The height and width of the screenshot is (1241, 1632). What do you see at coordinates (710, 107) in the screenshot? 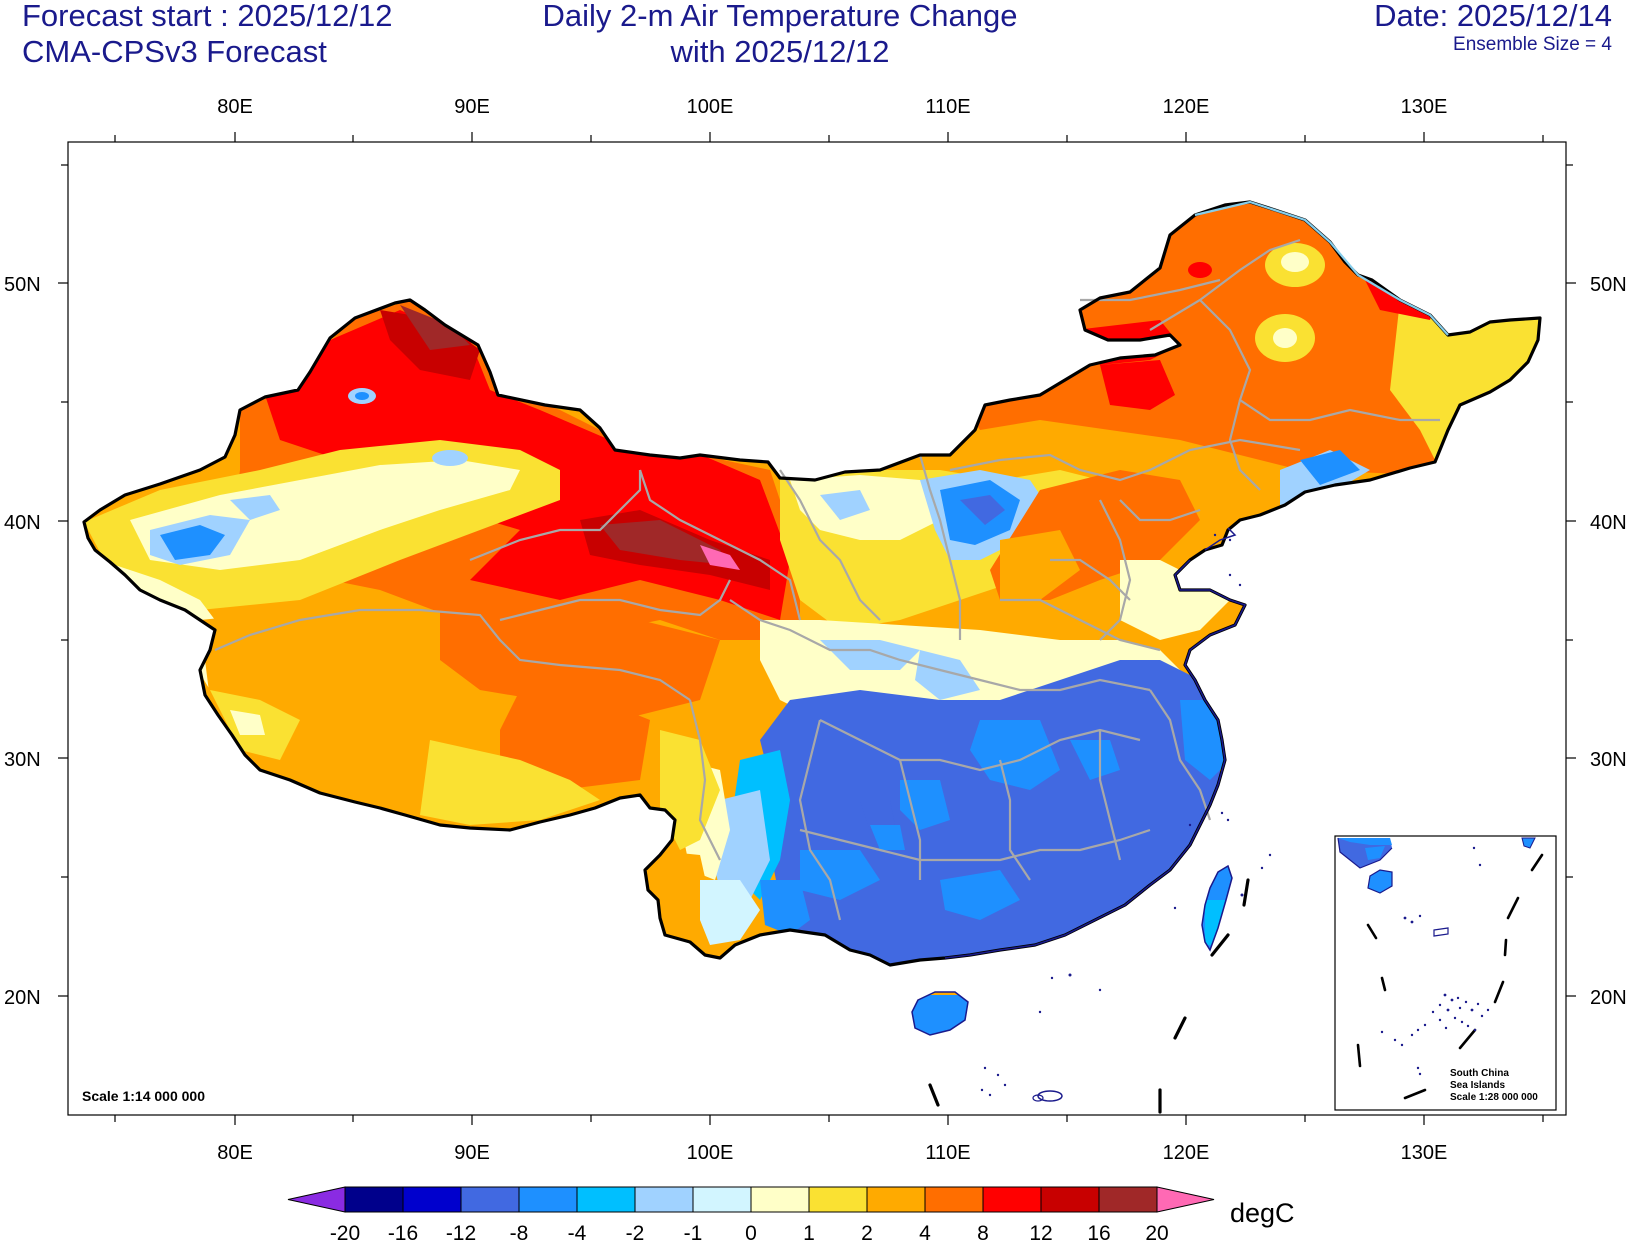
I see `lon-label-100e-top: 100E` at bounding box center [710, 107].